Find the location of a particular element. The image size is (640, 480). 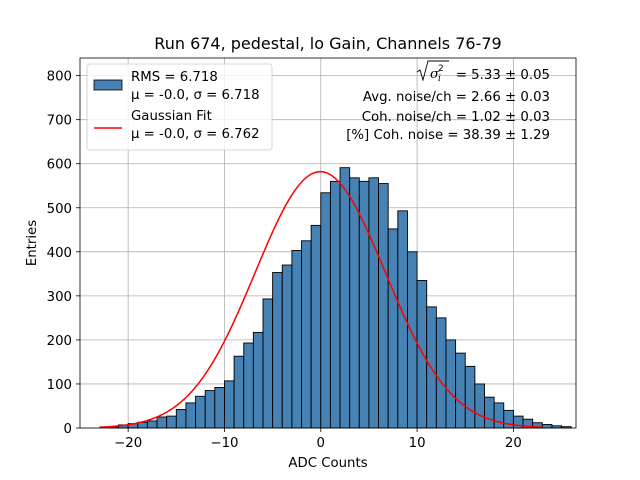

x-tick-label: −20 is located at coordinates (128, 443).